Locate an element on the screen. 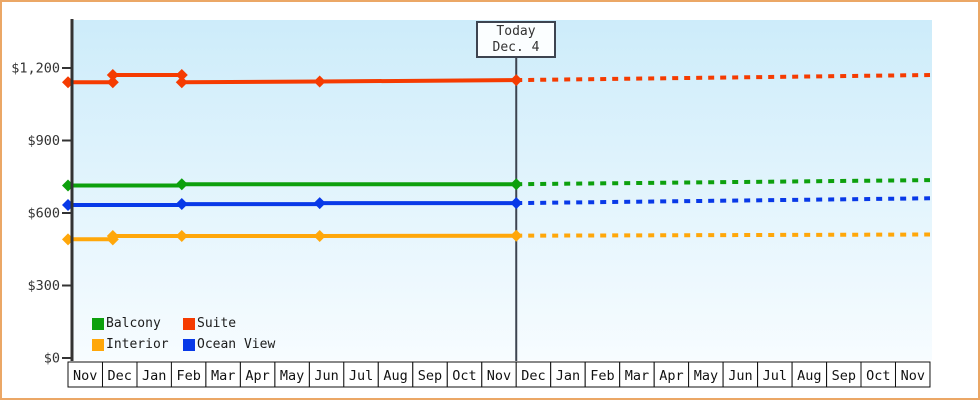  legend-item-balcony: Balcony is located at coordinates (137, 323).